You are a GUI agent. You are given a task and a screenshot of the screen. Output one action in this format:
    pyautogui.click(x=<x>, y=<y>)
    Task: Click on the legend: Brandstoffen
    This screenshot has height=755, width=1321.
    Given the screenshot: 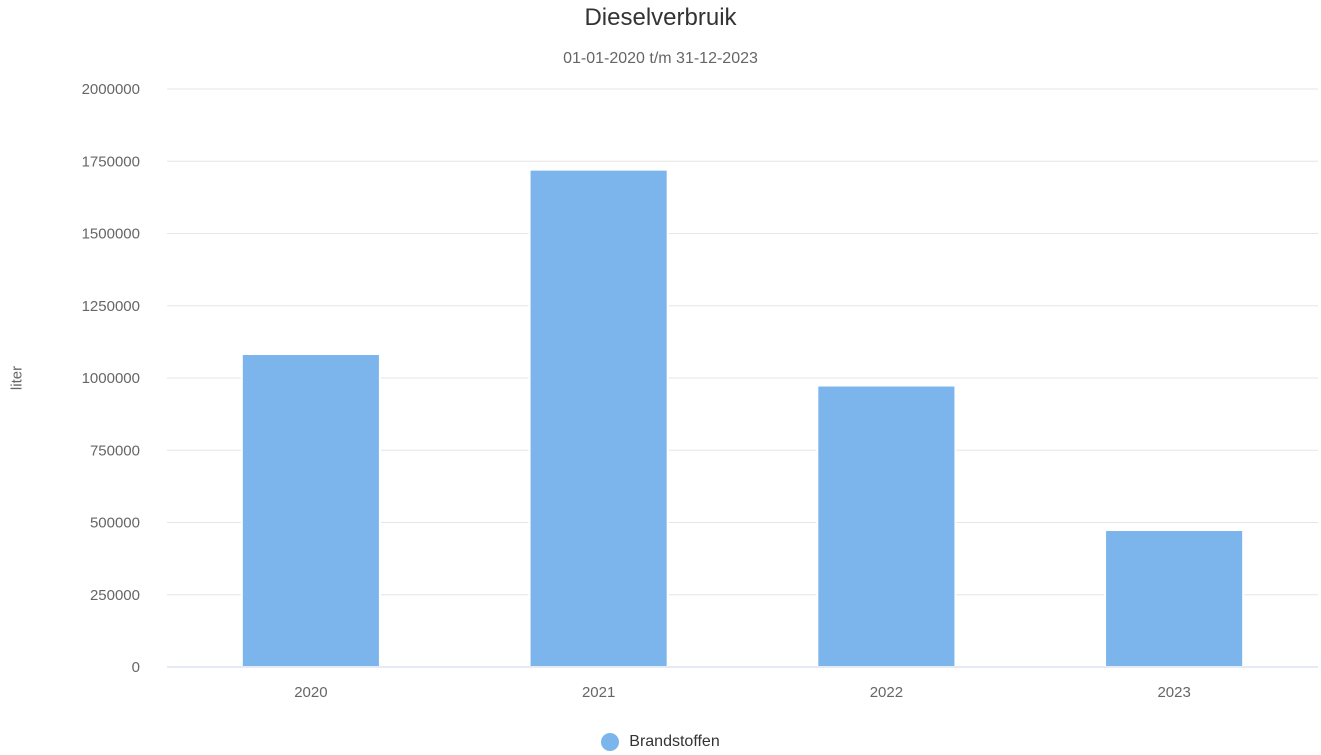 What is the action you would take?
    pyautogui.click(x=660, y=742)
    